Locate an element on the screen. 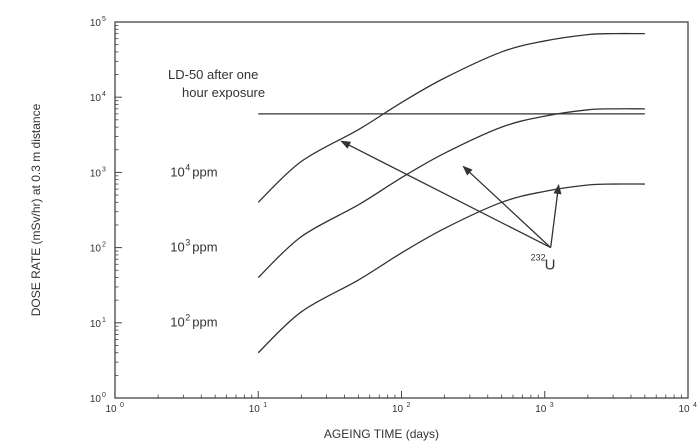  x-axis-tick-labels: 10 0 10 1 10 2 10 3 10 4 is located at coordinates (401, 408).